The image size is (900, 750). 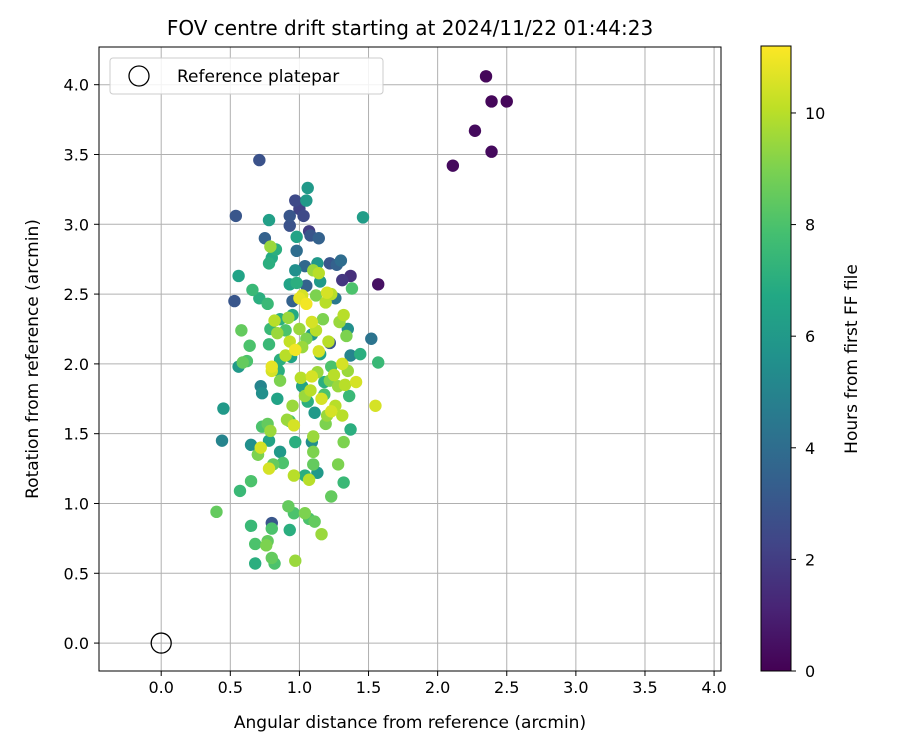 I want to click on colorbar-tick-label: 6, so click(x=810, y=336).